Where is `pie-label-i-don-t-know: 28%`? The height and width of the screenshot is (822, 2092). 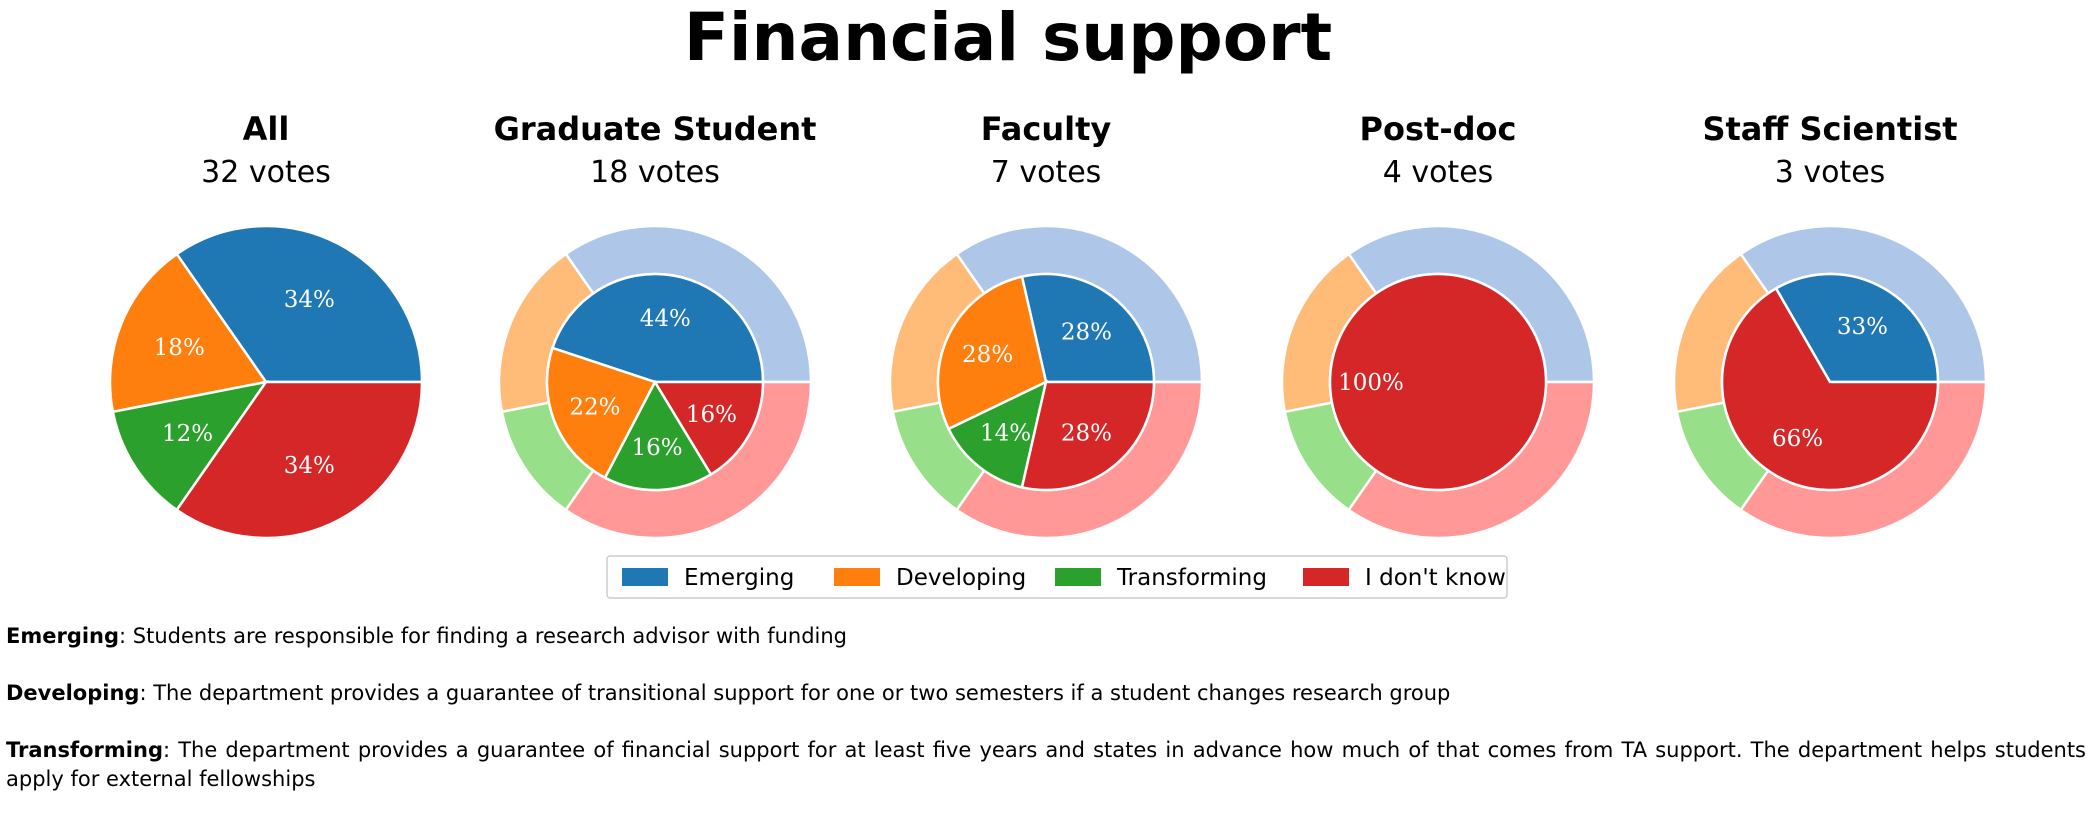
pie-label-i-don-t-know: 28% is located at coordinates (1086, 434).